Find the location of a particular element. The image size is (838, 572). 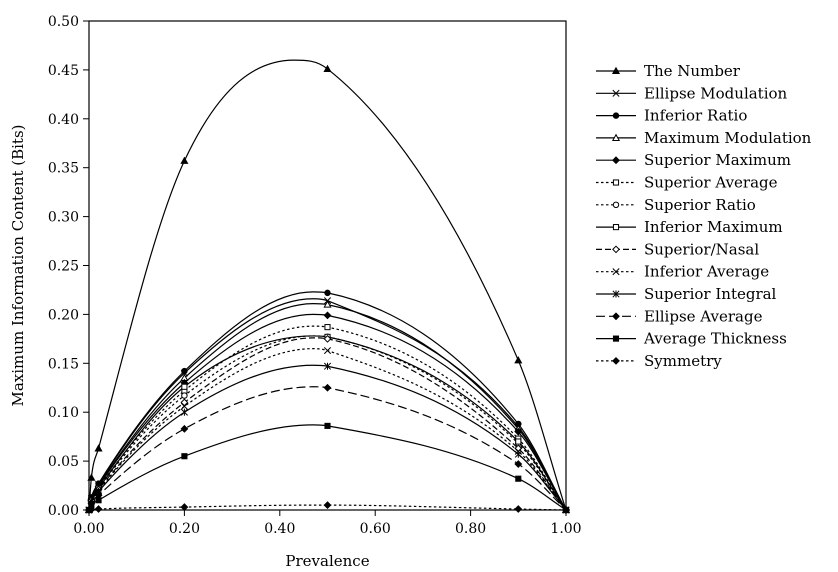

legend-item: Symmetry is located at coordinates (659, 361).